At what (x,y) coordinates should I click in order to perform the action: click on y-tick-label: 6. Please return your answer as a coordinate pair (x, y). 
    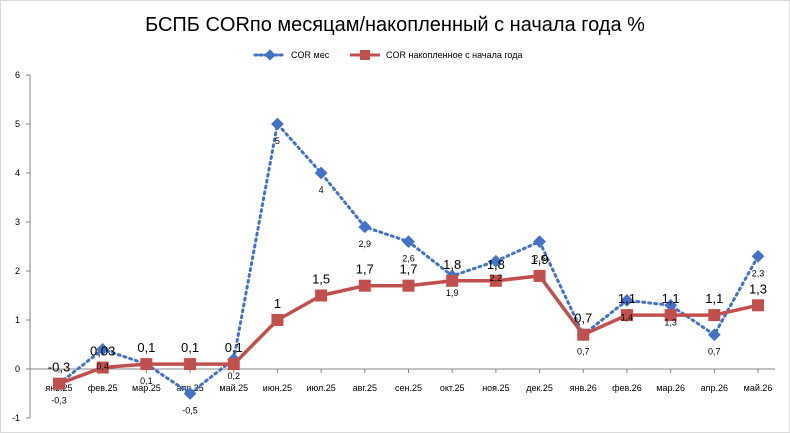
    Looking at the image, I should click on (17, 75).